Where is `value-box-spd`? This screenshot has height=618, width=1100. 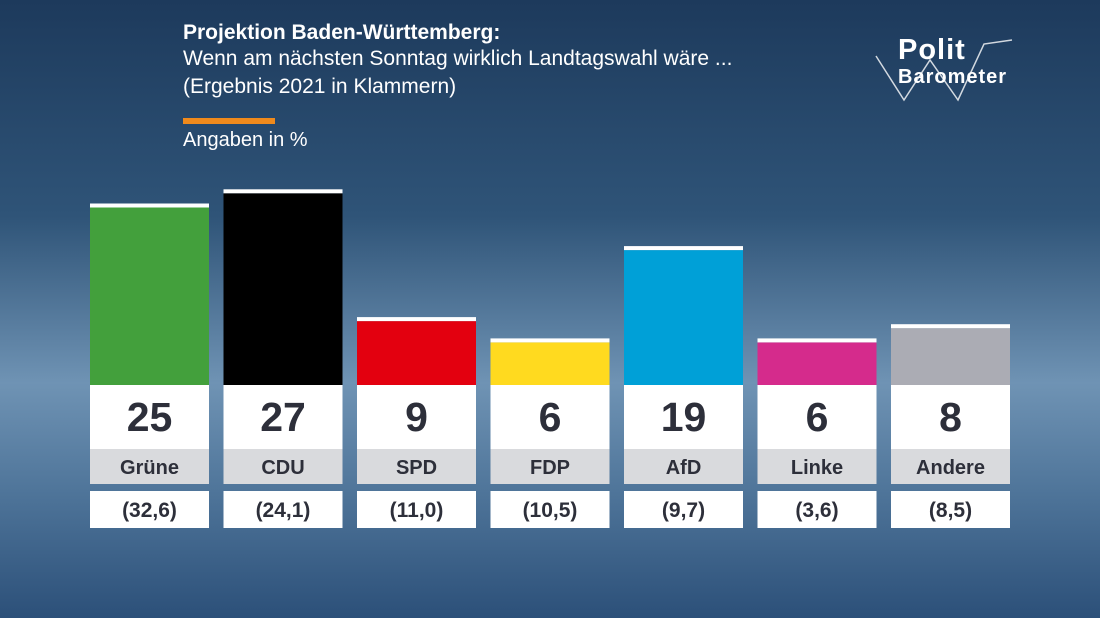 value-box-spd is located at coordinates (416, 417).